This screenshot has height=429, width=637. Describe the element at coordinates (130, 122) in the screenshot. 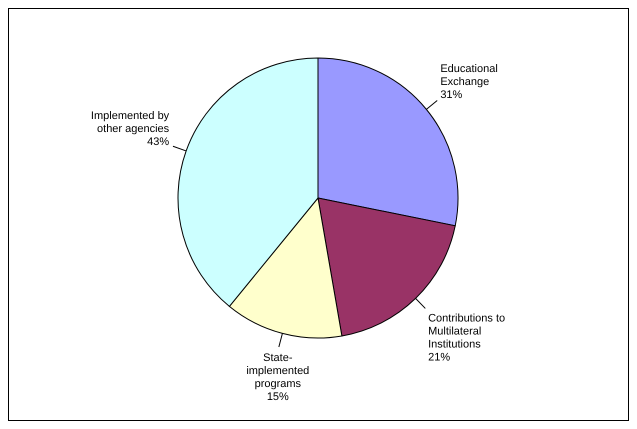

I see `slice-label: Implemented by other agencies` at that location.